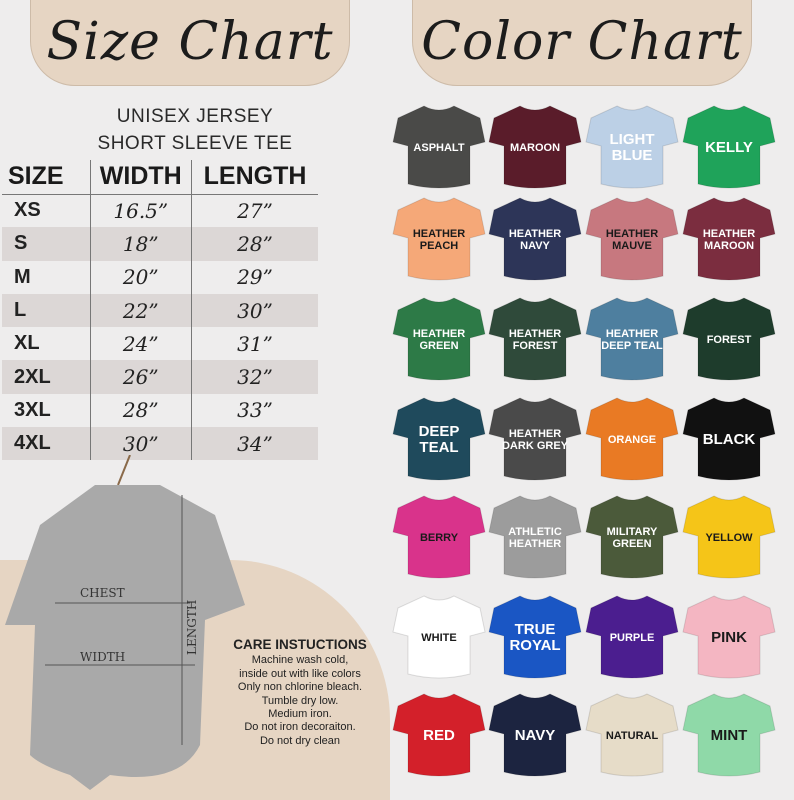 The width and height of the screenshot is (794, 800). I want to click on cell-size: M, so click(22, 276).